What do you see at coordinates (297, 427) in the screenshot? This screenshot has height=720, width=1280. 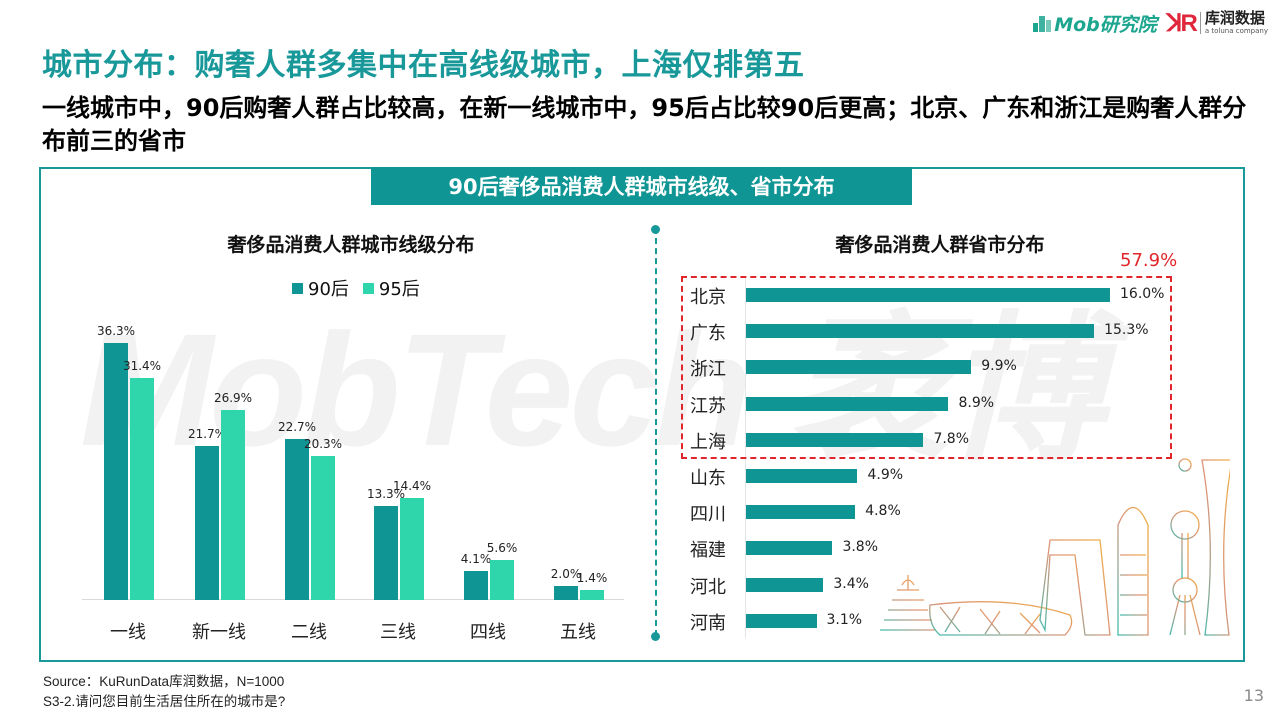 I see `bar-value-label: 22.7%` at bounding box center [297, 427].